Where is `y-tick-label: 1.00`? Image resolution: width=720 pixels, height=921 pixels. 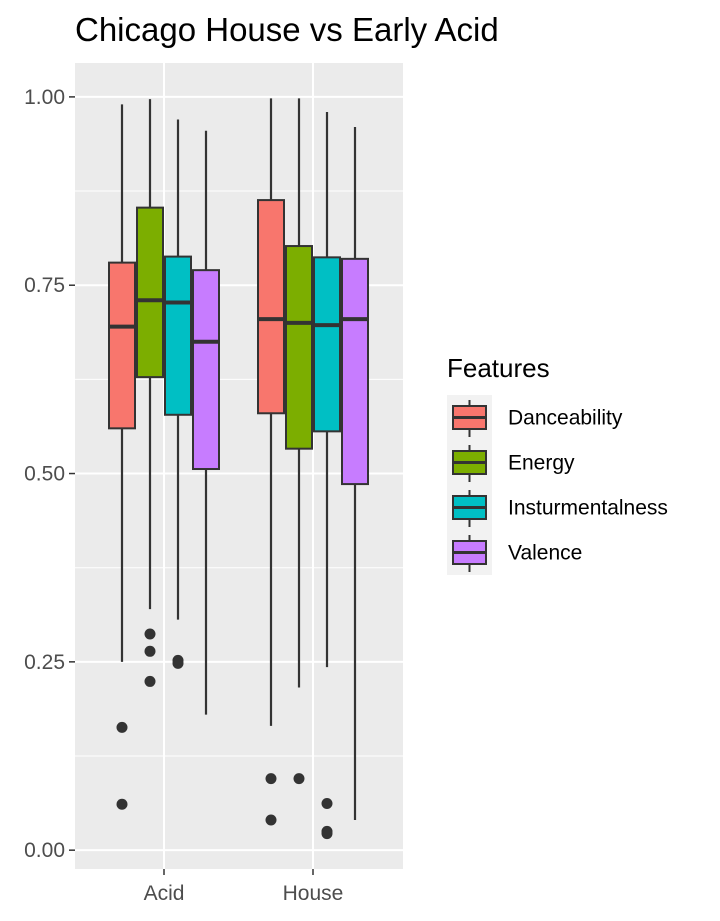
y-tick-label: 1.00 is located at coordinates (44, 97).